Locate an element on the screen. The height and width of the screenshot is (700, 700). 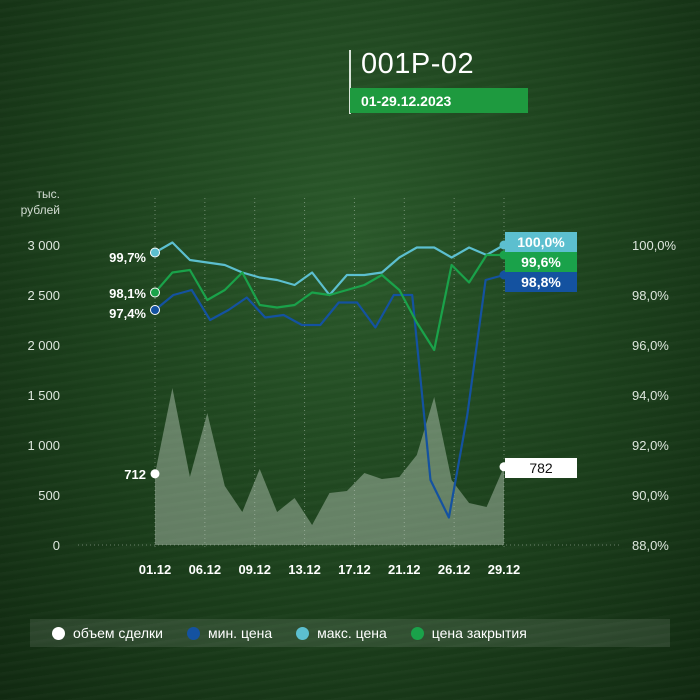
legend-item-volume: объем сделки is located at coordinates (107, 633).